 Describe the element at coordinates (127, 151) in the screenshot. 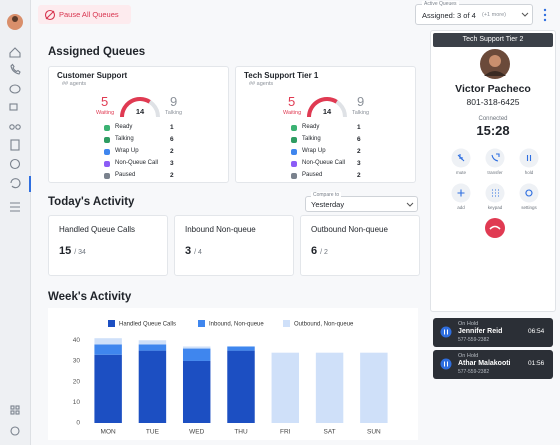

I see `status-label: Wrap Up` at that location.